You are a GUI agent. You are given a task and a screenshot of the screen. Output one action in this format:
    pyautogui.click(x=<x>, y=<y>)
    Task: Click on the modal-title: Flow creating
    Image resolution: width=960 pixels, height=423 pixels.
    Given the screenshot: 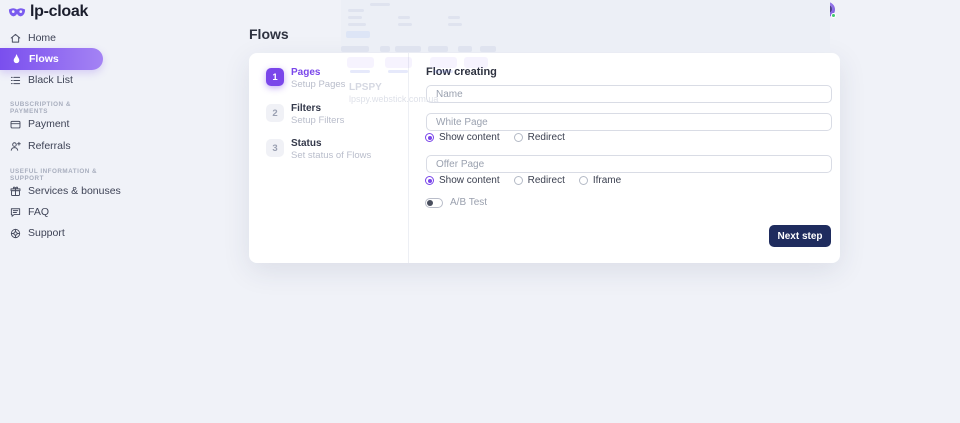 What is the action you would take?
    pyautogui.click(x=461, y=72)
    